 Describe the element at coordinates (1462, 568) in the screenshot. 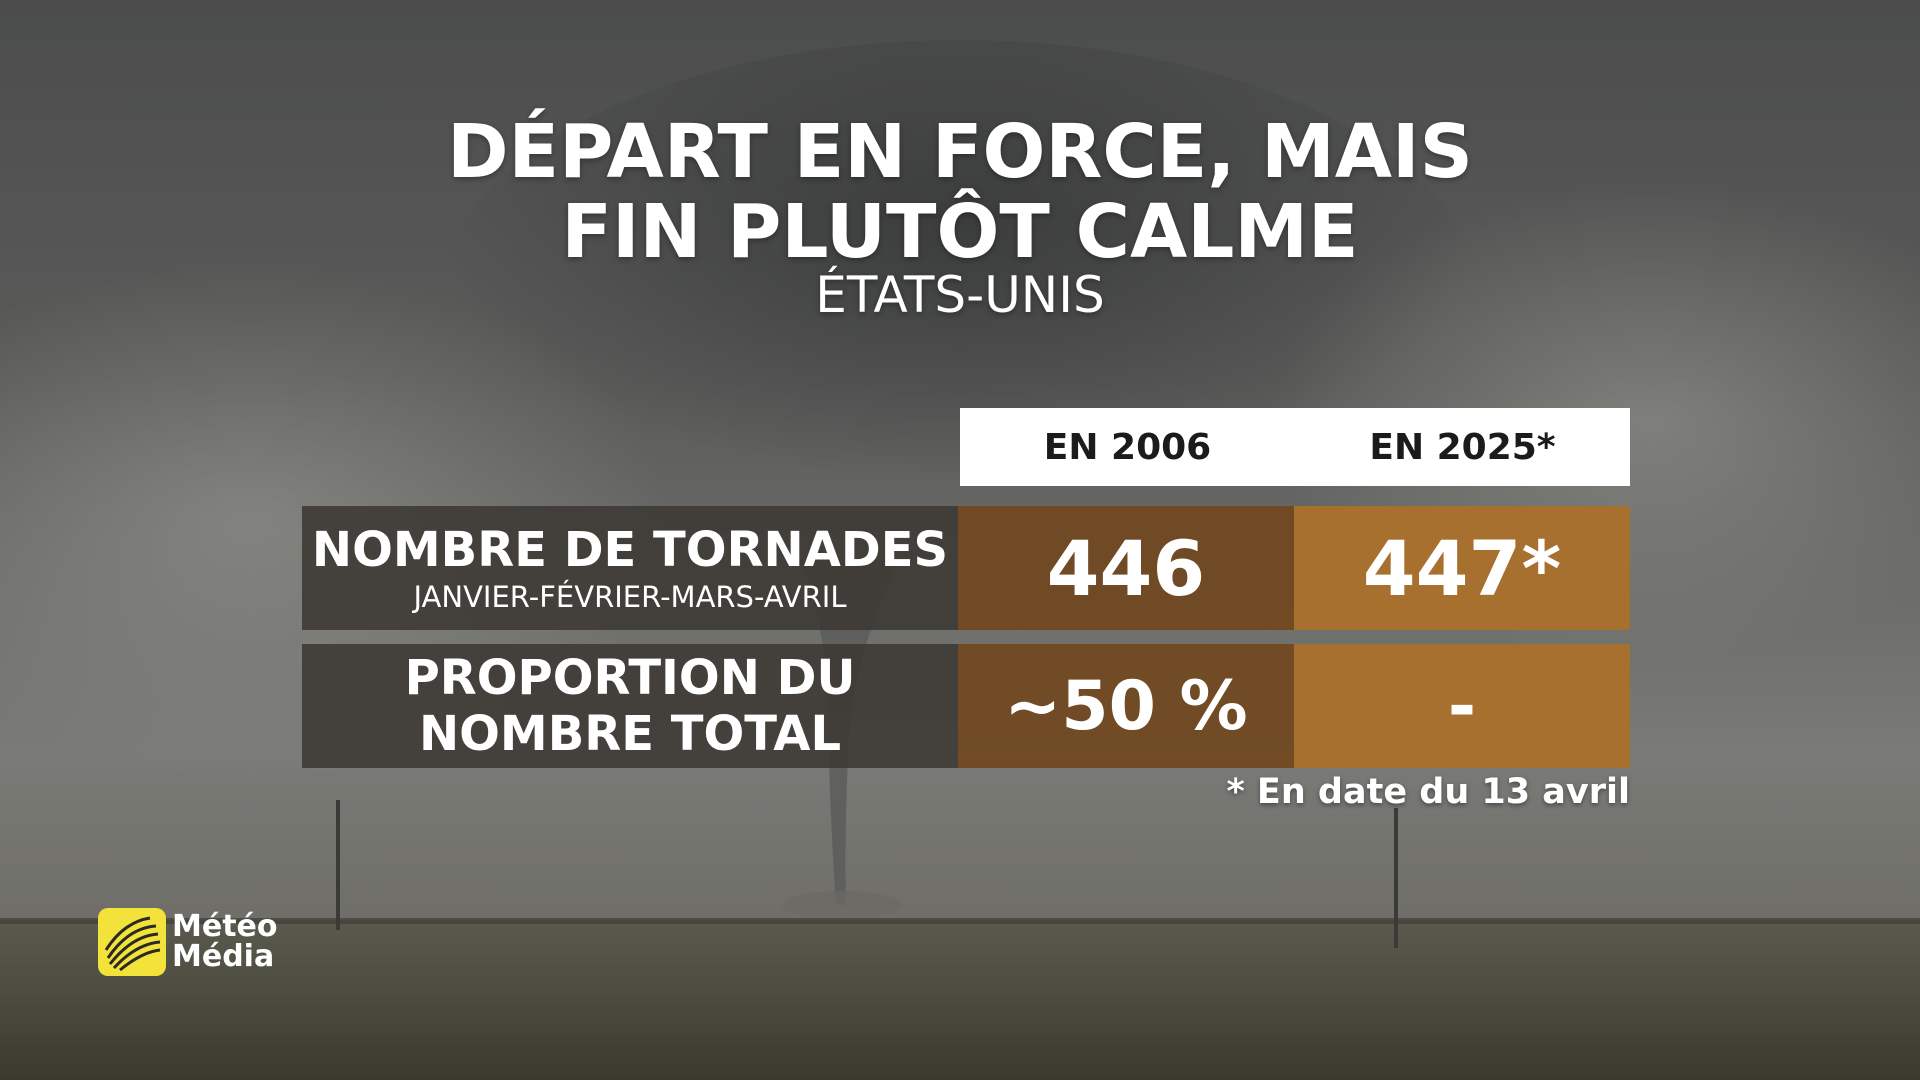

I see `cell-tornado-count-2025: 447*` at that location.